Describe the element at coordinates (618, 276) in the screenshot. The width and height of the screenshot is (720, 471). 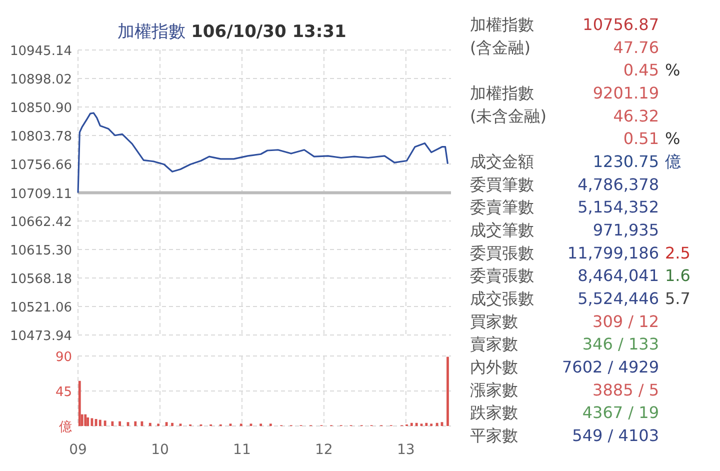
I see `text: 8,464,041` at that location.